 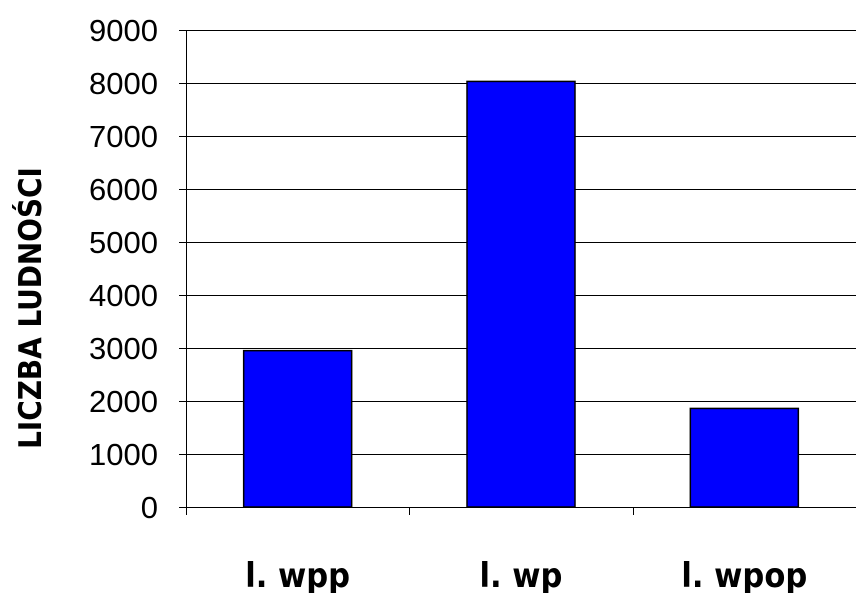 What do you see at coordinates (123, 295) in the screenshot?
I see `y-tick-label: 4000` at bounding box center [123, 295].